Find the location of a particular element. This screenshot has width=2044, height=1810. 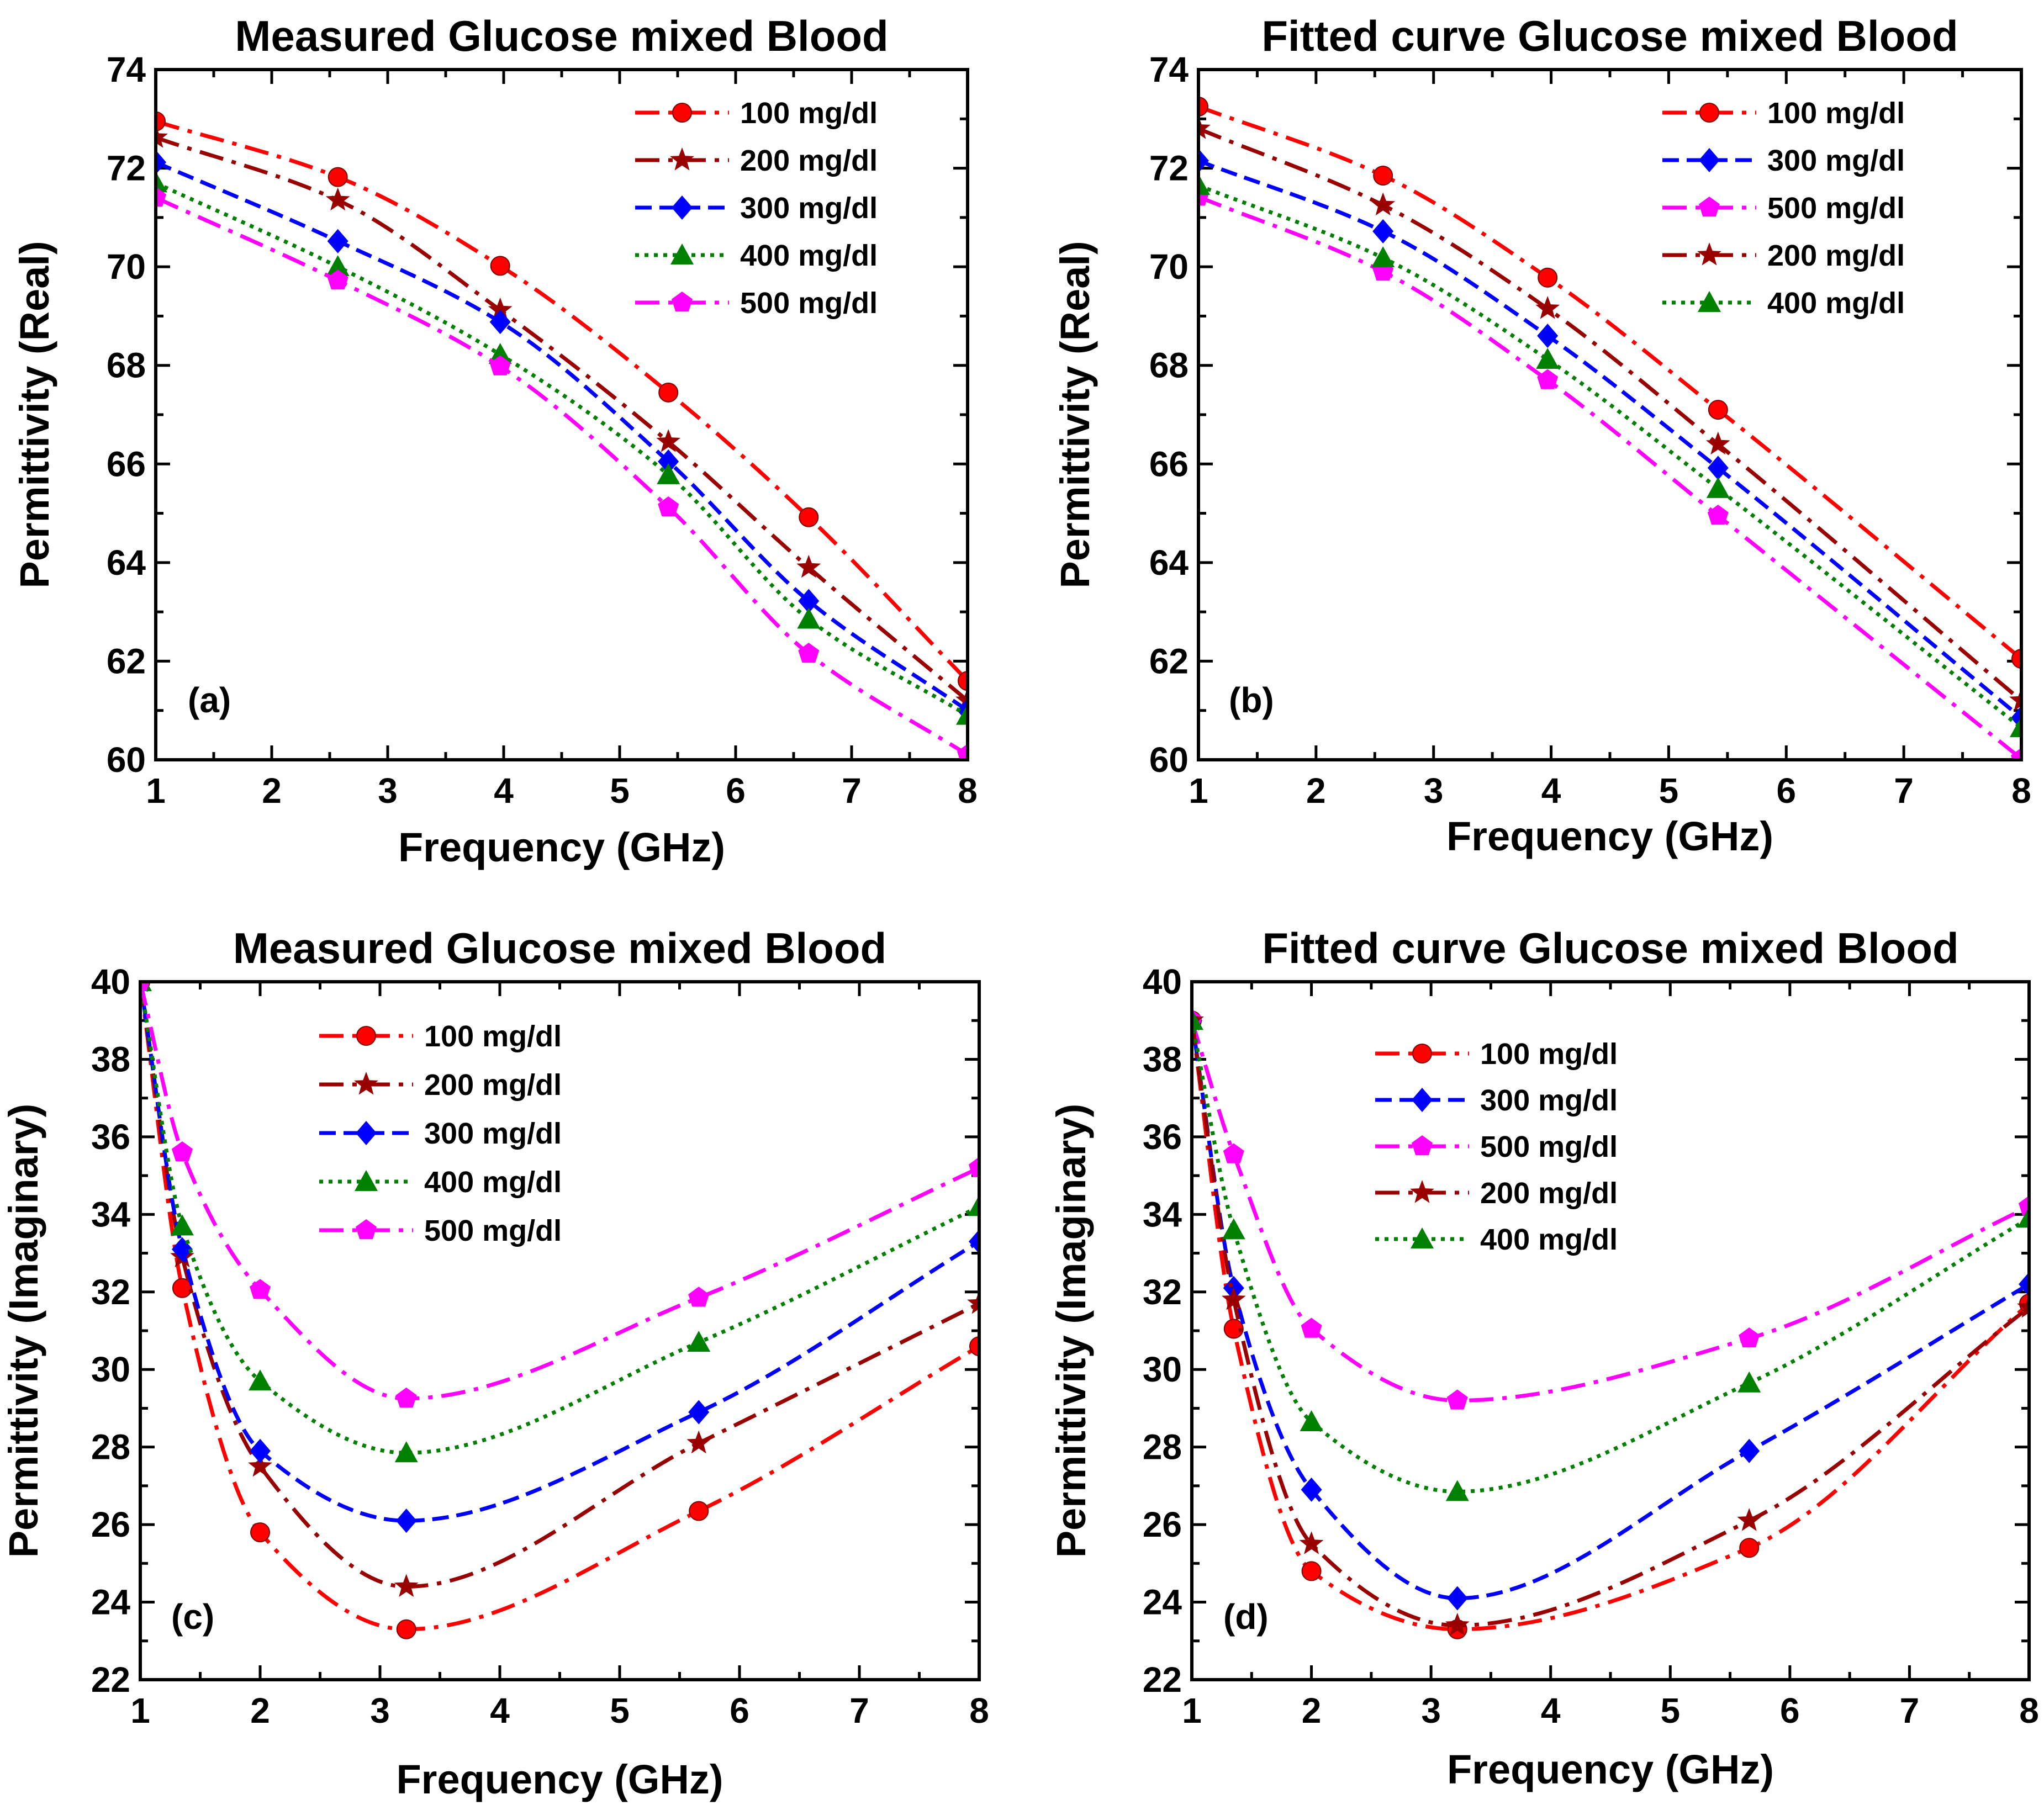

y-axis-label: Permittivity (Real) is located at coordinates (34, 414).